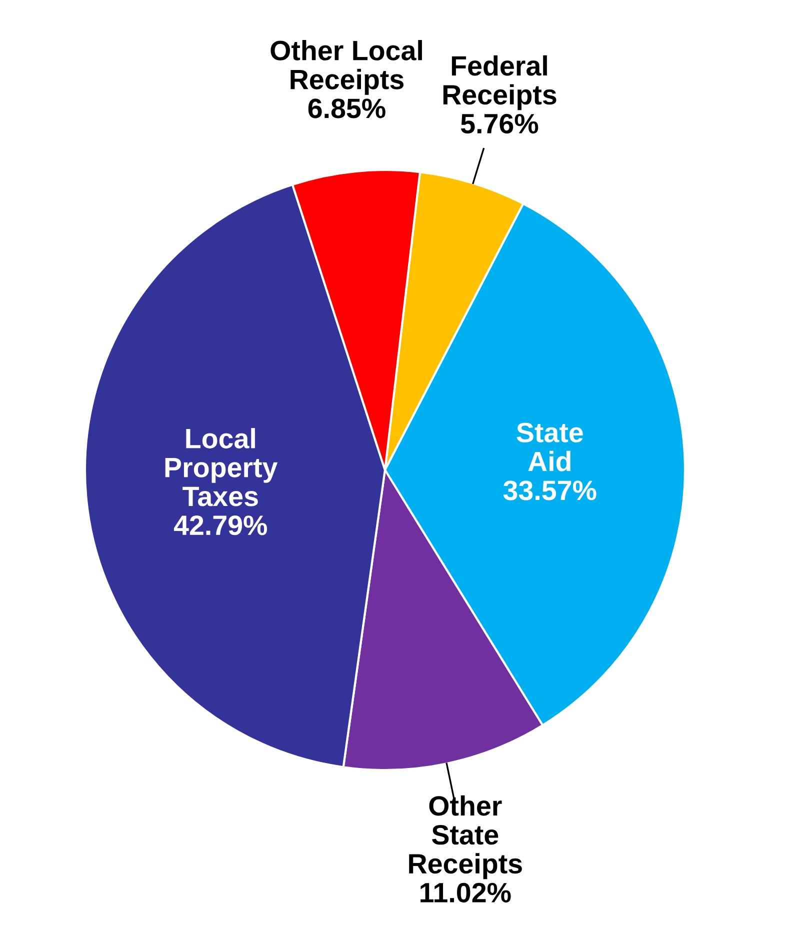  What do you see at coordinates (549, 447) in the screenshot?
I see `slice-label: State Aid` at bounding box center [549, 447].